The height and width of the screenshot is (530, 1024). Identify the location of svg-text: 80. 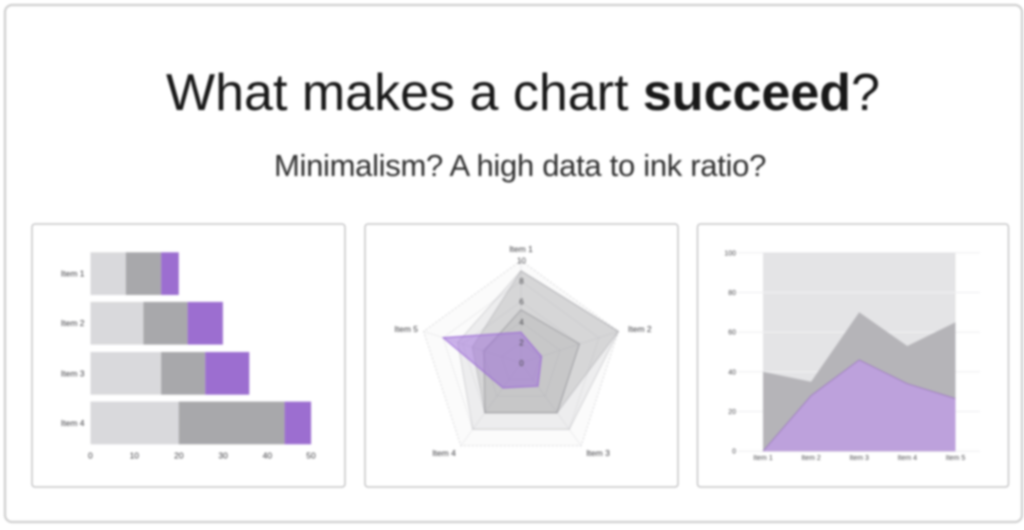
(732, 293).